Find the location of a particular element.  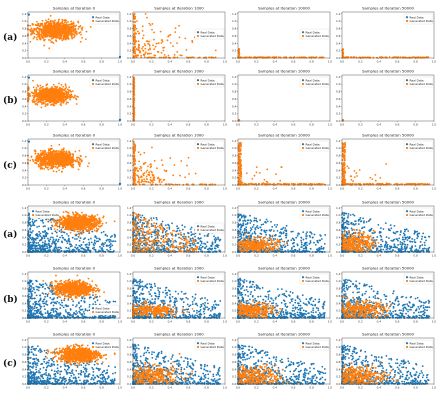

legend-label: Real Data is located at coordinates (208, 80).